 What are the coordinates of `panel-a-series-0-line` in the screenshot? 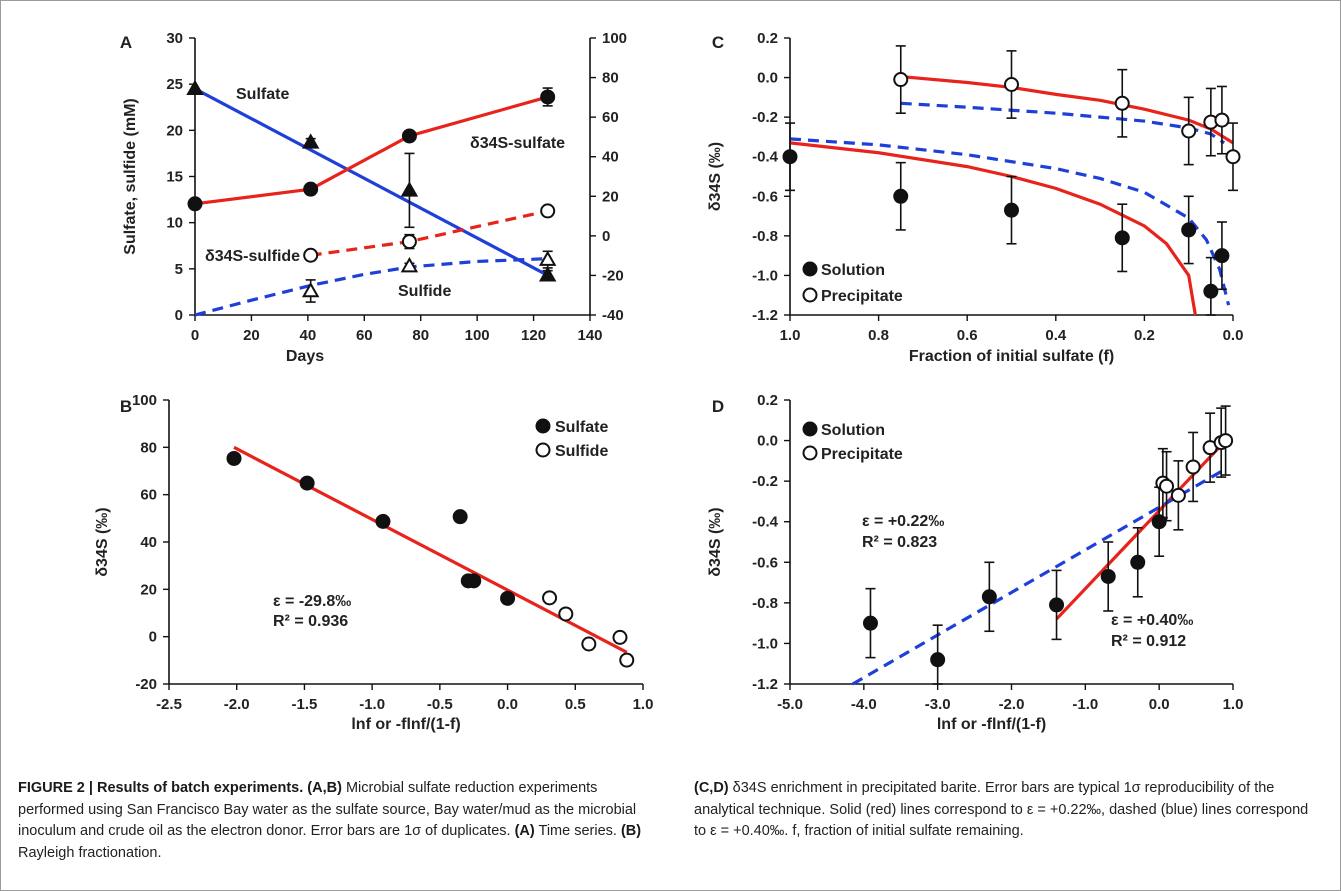 It's located at (371, 182).